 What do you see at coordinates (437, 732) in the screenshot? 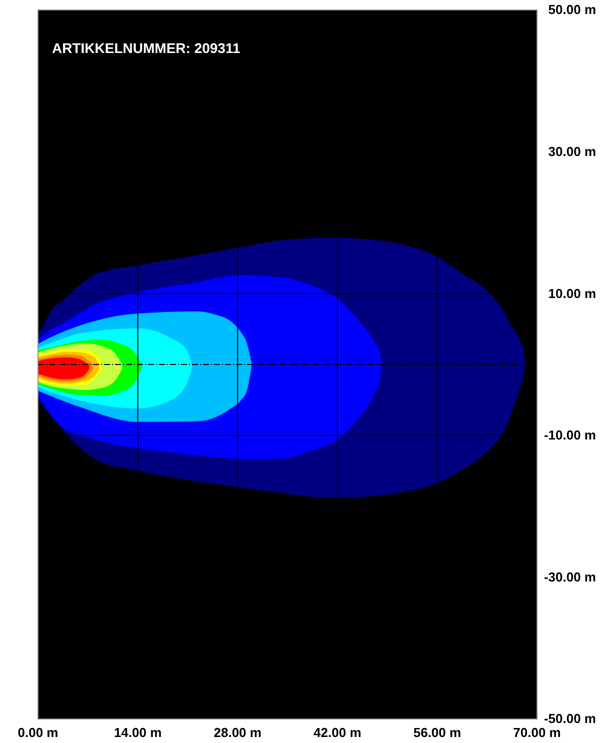
I see `x-tick-label: 56.00 m` at bounding box center [437, 732].